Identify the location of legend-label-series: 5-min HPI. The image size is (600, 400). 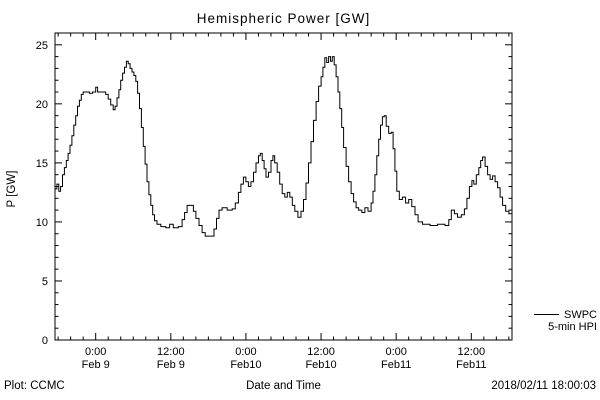
(572, 327).